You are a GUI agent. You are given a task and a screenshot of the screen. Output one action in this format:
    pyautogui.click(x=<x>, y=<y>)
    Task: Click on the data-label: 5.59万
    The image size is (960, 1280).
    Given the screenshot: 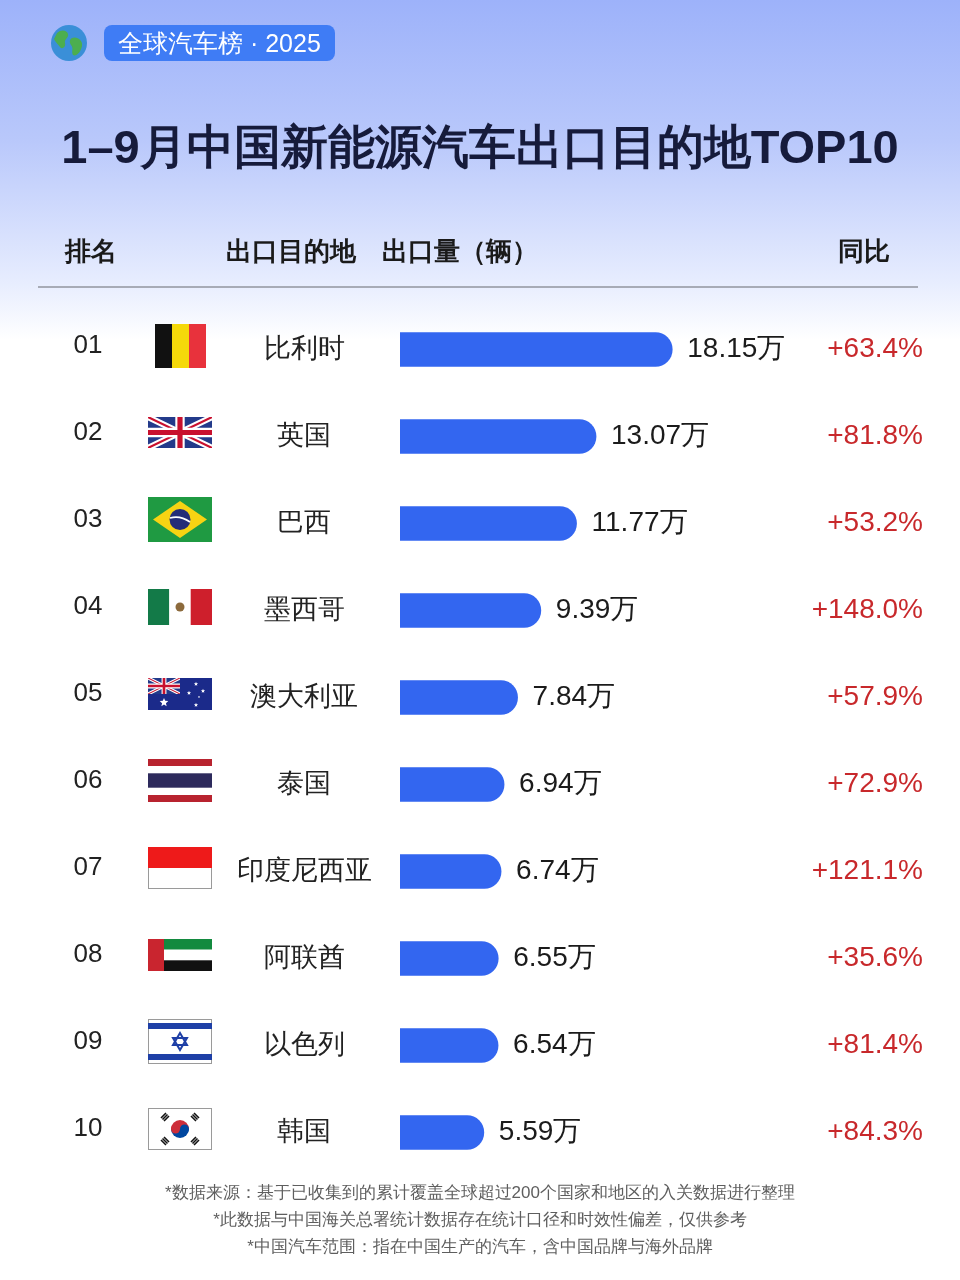 What is the action you would take?
    pyautogui.click(x=540, y=1131)
    